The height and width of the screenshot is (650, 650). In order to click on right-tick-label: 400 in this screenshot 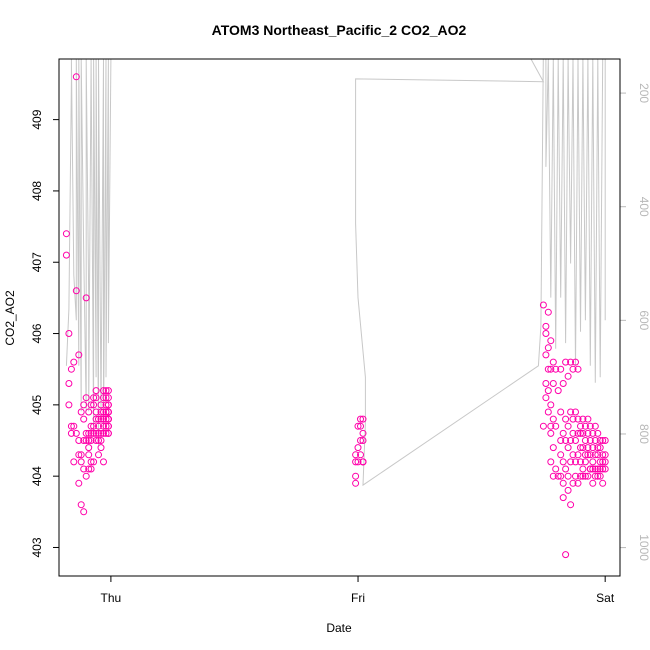, I will do `click(643, 207)`.